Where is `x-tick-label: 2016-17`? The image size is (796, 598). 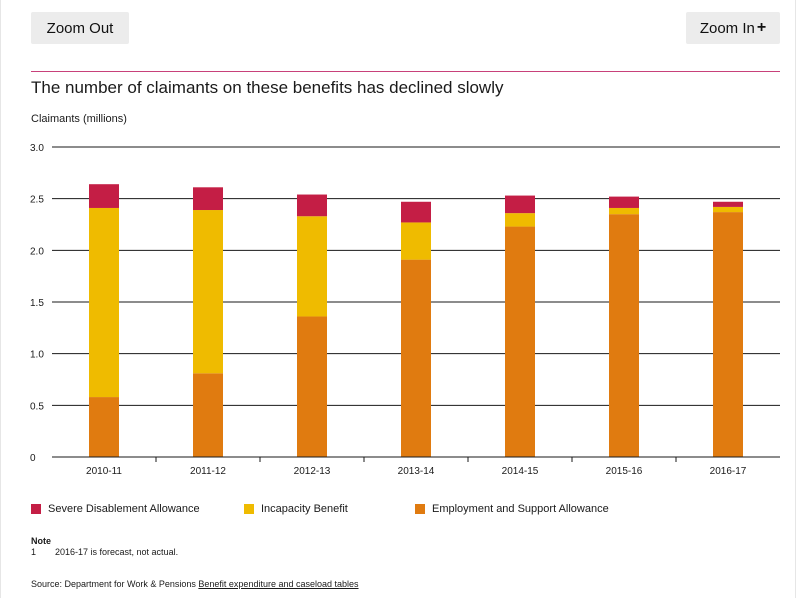
x-tick-label: 2016-17 is located at coordinates (728, 471).